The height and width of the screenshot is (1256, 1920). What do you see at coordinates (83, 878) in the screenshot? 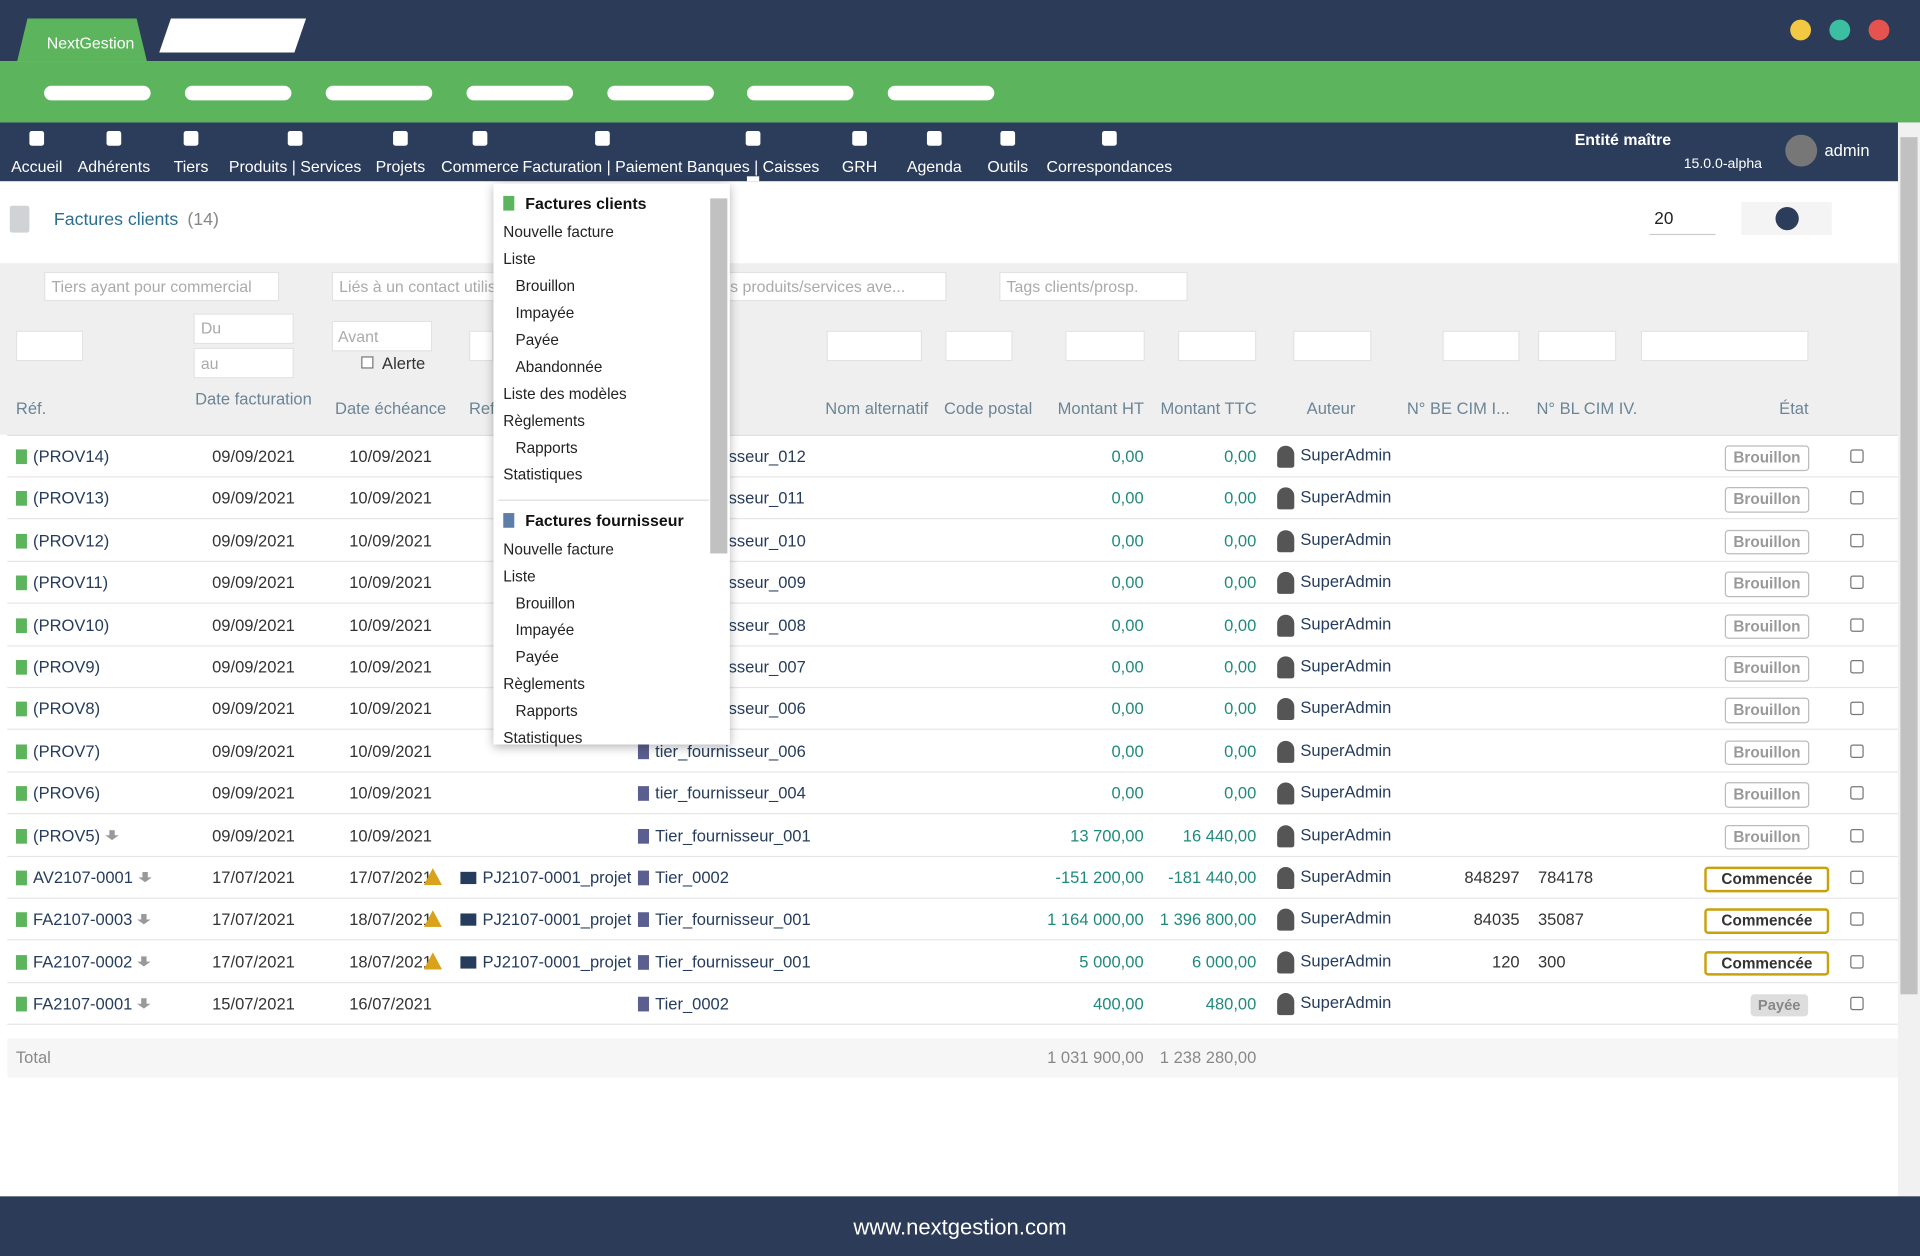
I see `invoice-ref: AV2107-0001` at bounding box center [83, 878].